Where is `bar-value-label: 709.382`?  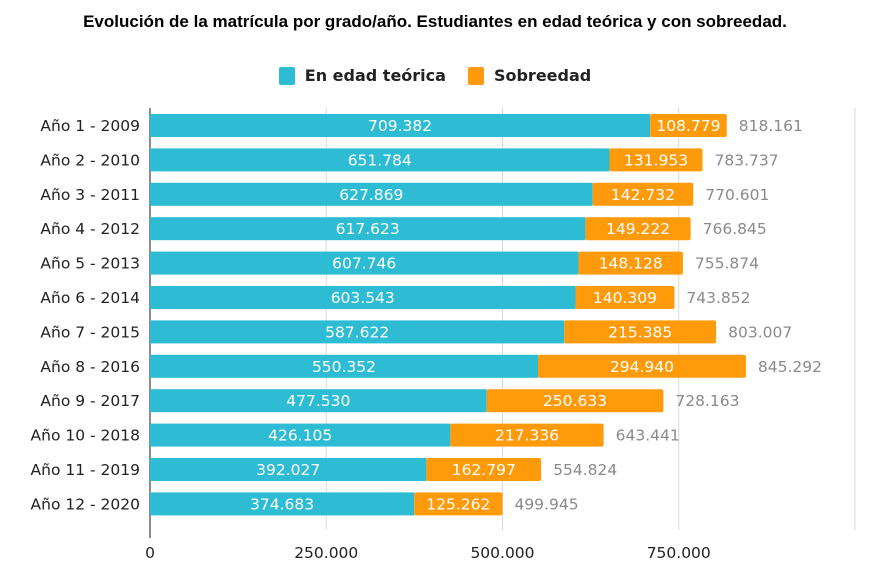
bar-value-label: 709.382 is located at coordinates (400, 126).